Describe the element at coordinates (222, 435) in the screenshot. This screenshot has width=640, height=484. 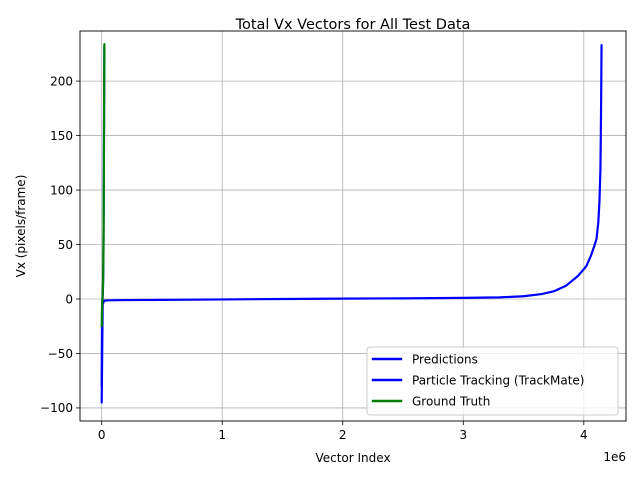
I see `x-tick-label: 1` at that location.